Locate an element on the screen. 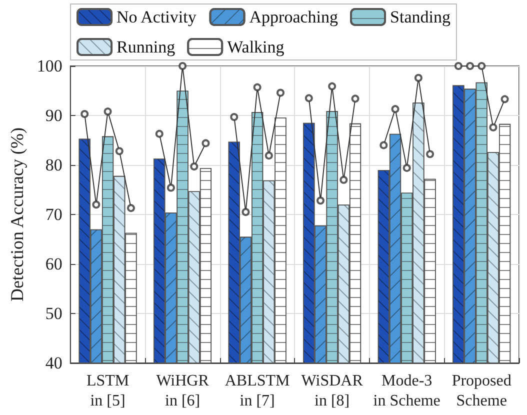  x-tick-label: WiSDAR in [8] is located at coordinates (332, 391).